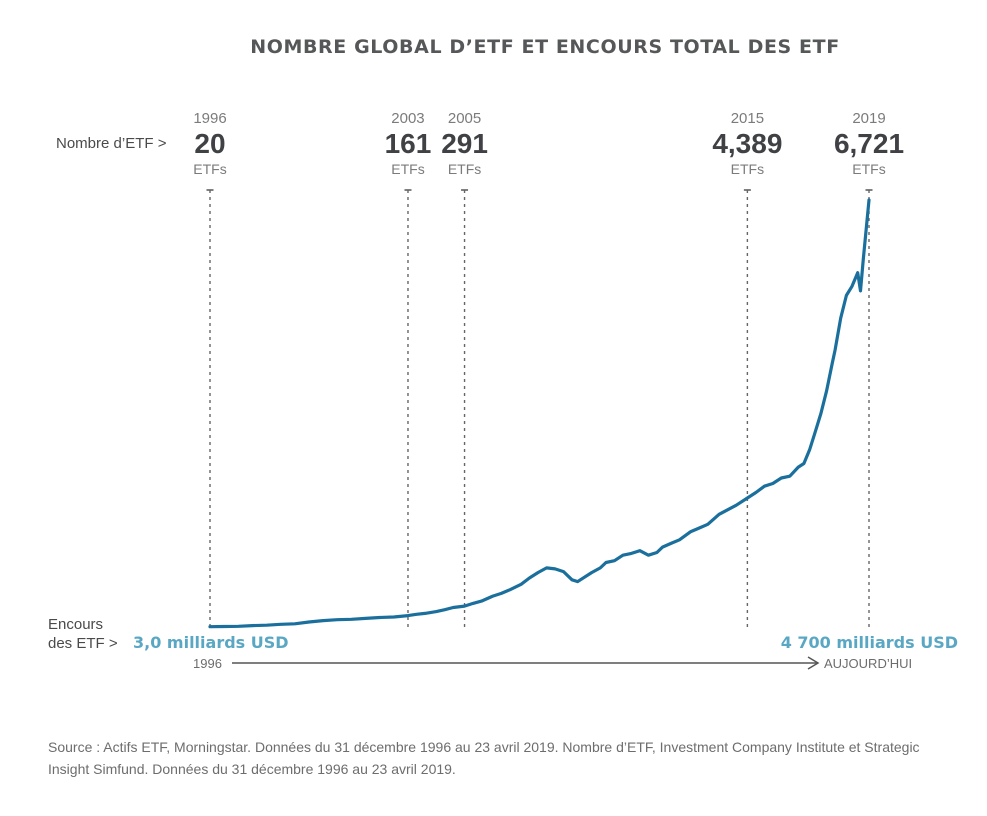 This screenshot has height=816, width=987. Describe the element at coordinates (408, 143) in the screenshot. I see `milestone-count: 161` at that location.